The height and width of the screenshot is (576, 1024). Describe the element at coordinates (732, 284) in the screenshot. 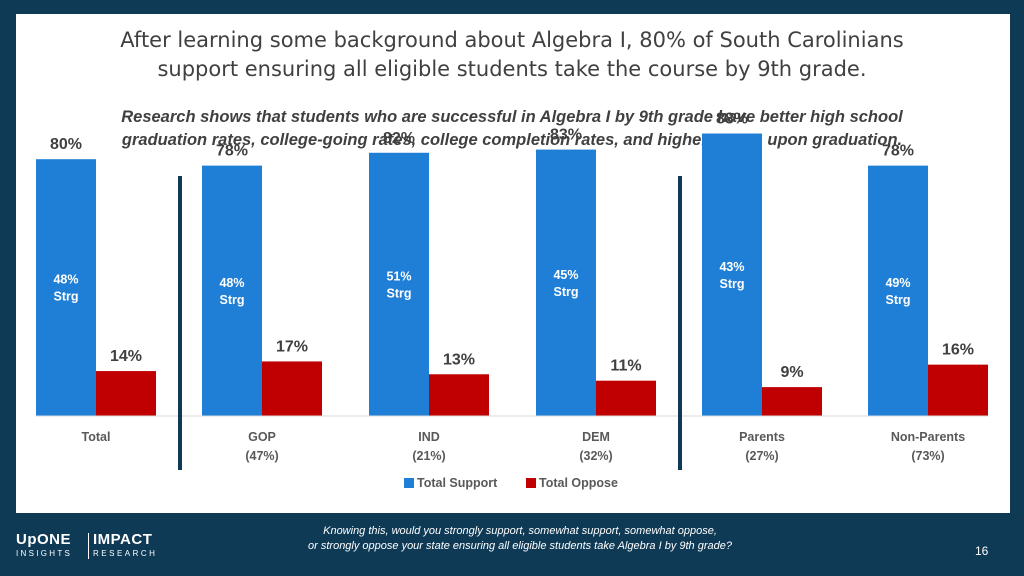

I see `strong-support-label-4: Strg` at that location.